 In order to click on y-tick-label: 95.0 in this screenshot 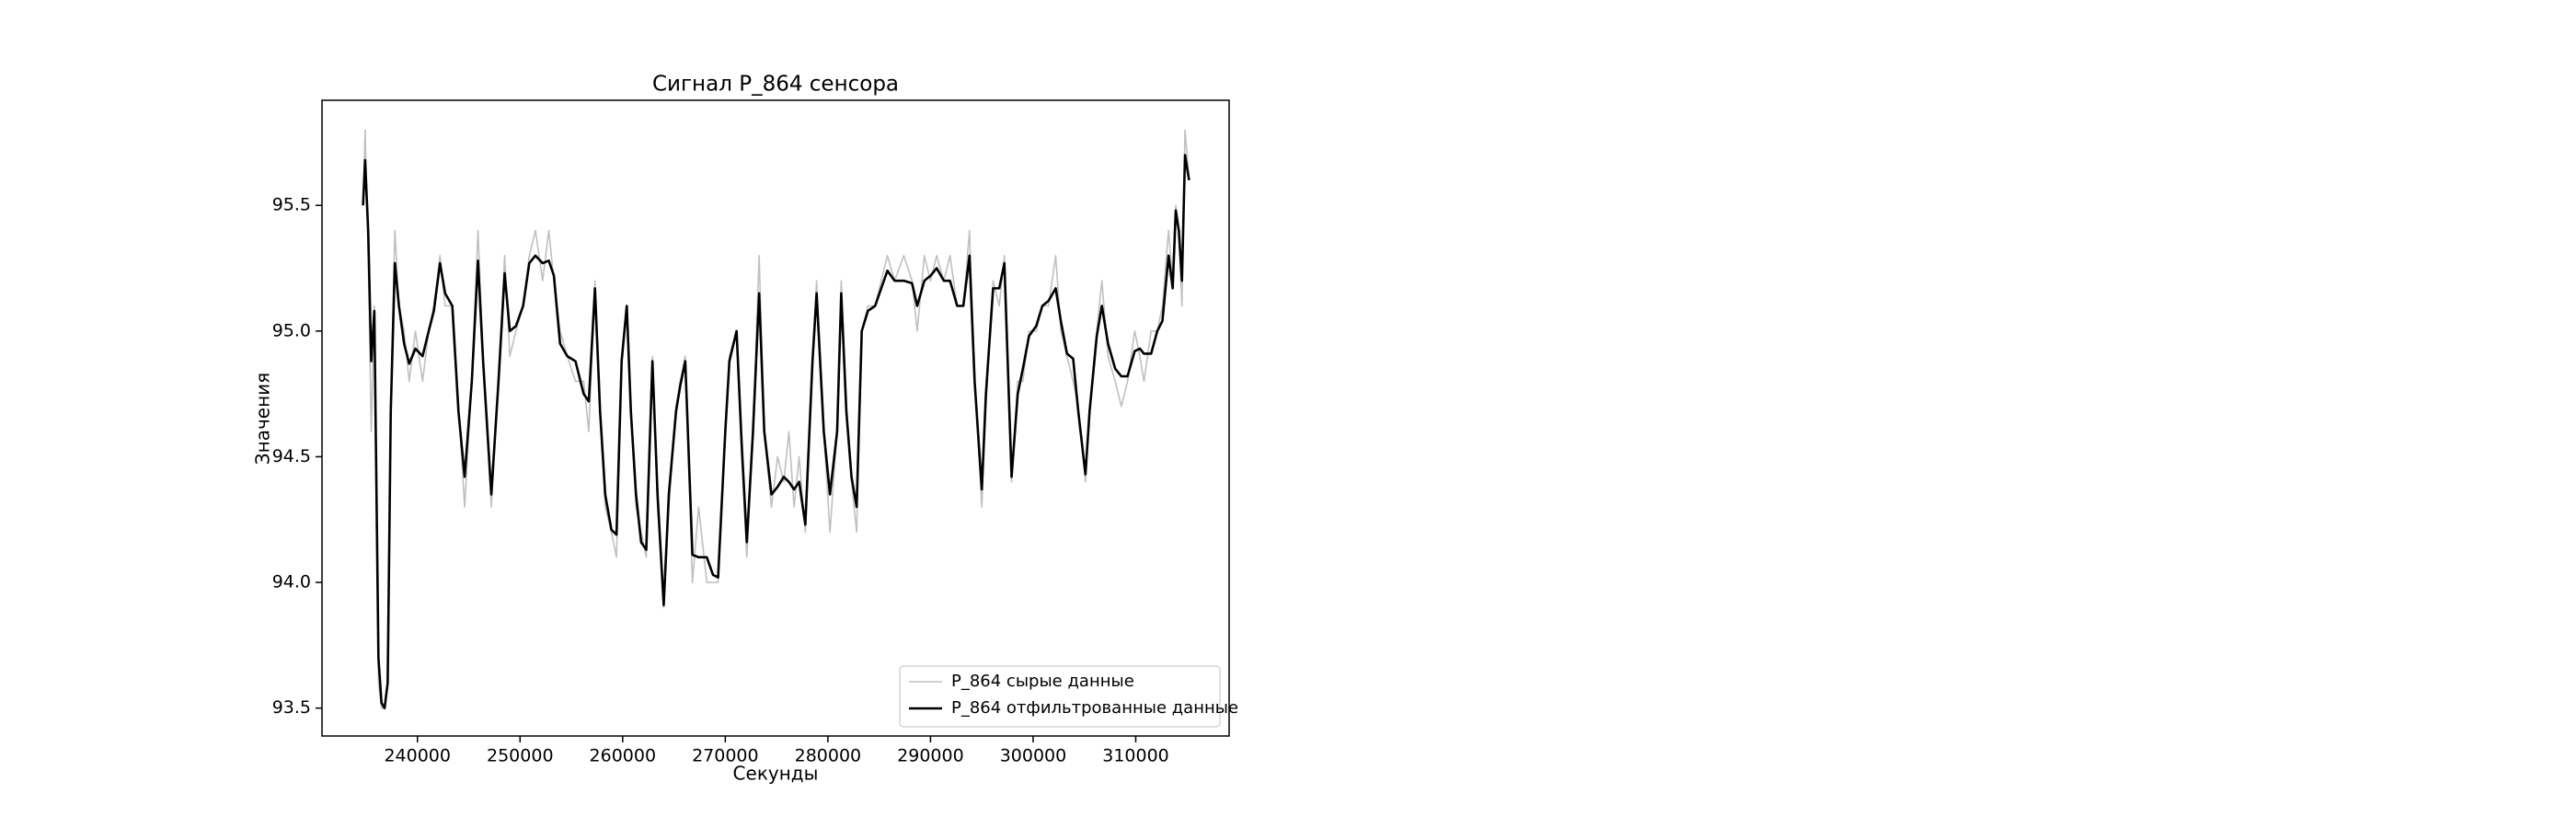, I will do `click(291, 330)`.